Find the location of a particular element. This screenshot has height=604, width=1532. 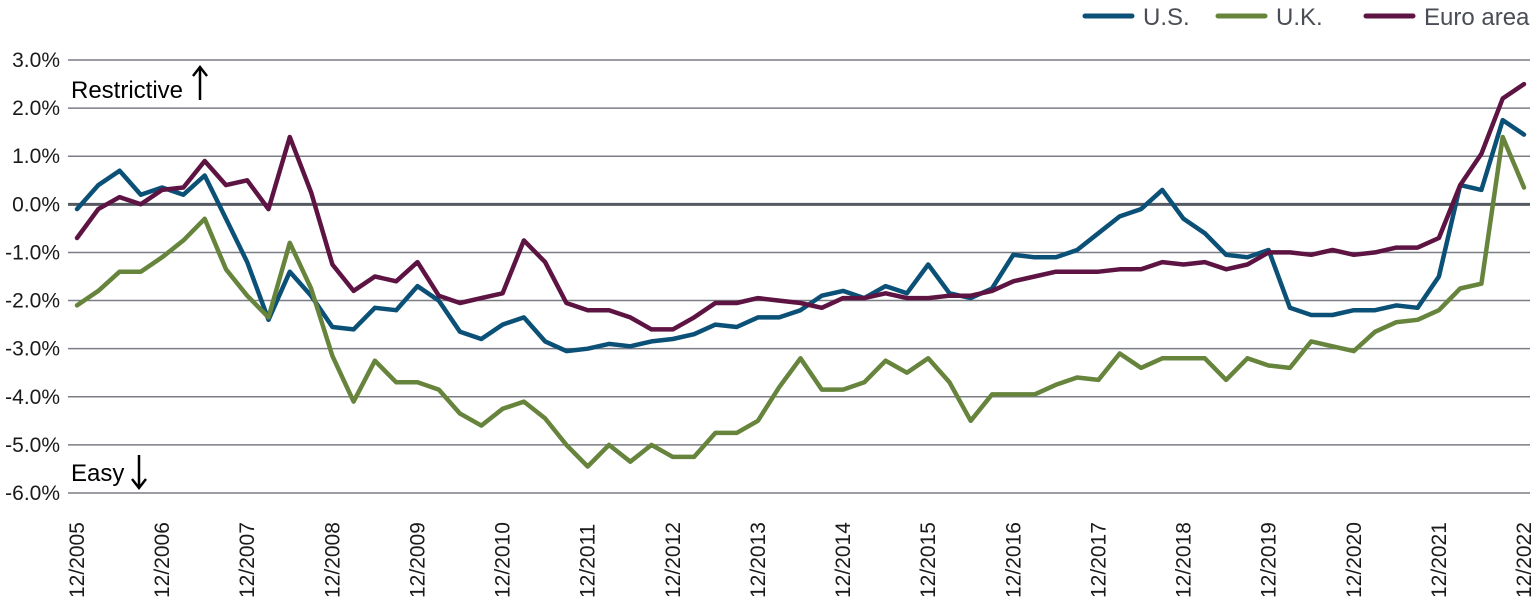

y-tick-label: 1.0% is located at coordinates (36, 156).